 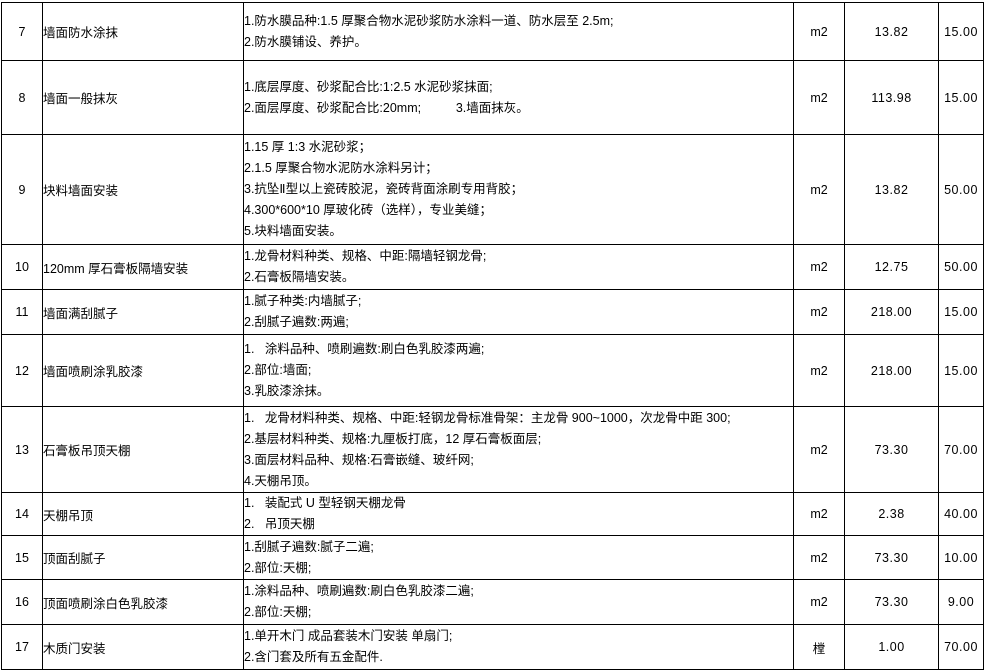 I want to click on unit-price-cell: 40.00, so click(x=961, y=514).